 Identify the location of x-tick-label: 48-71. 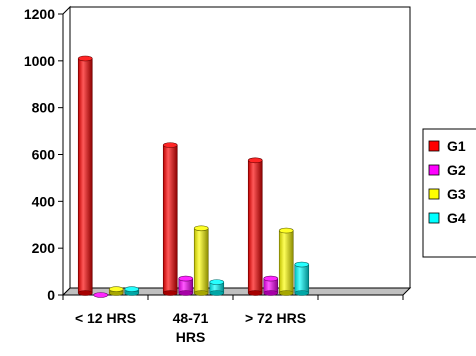
(191, 318).